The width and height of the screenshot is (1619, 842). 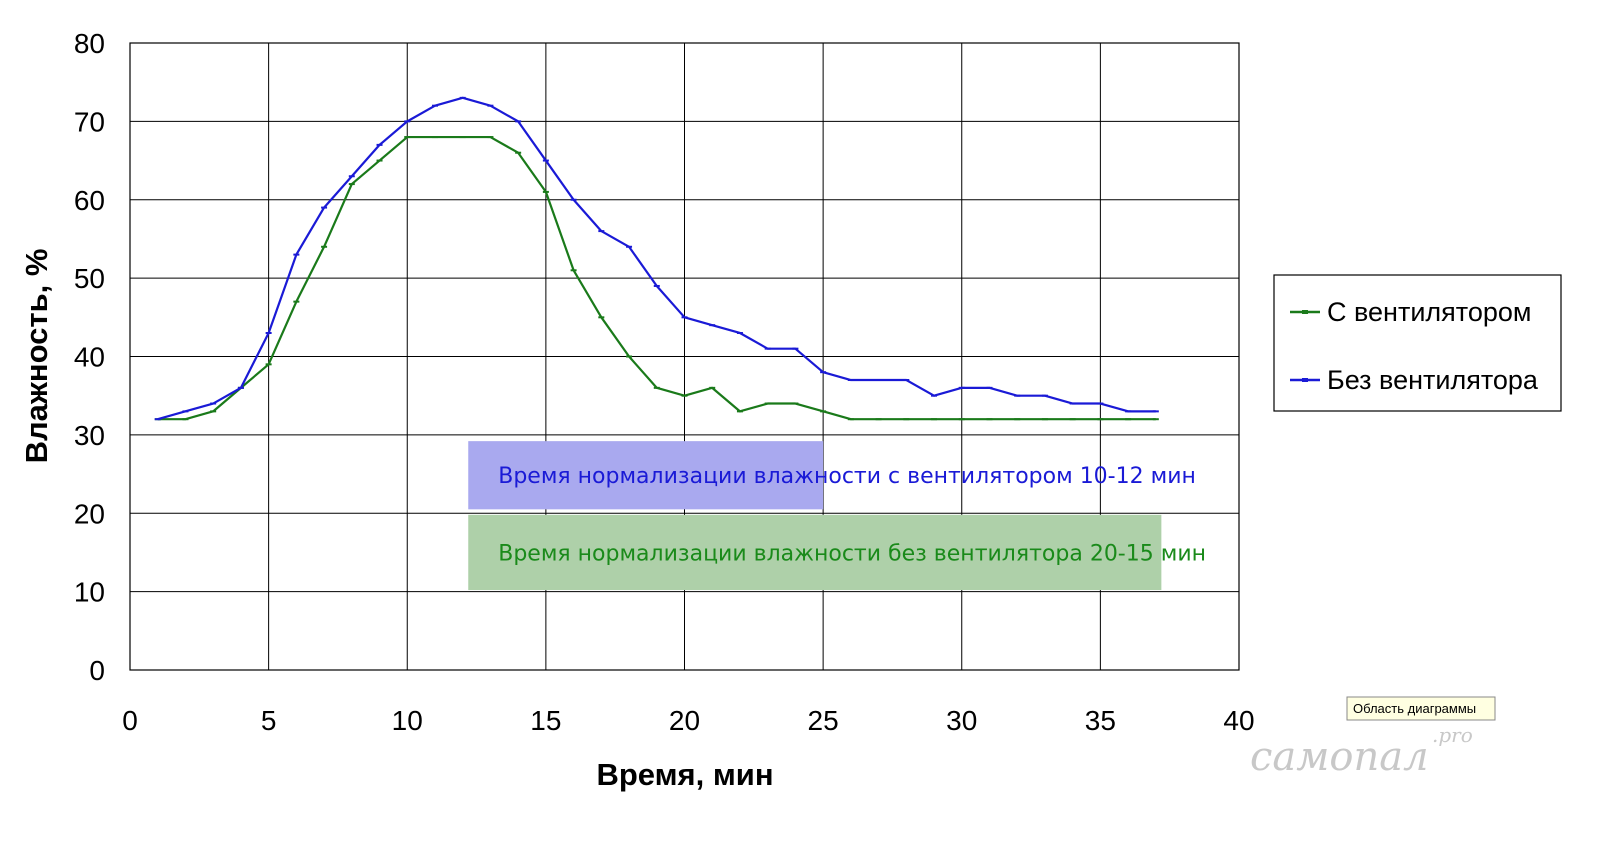 I want to click on x-tick-label: 35, so click(x=1100, y=720).